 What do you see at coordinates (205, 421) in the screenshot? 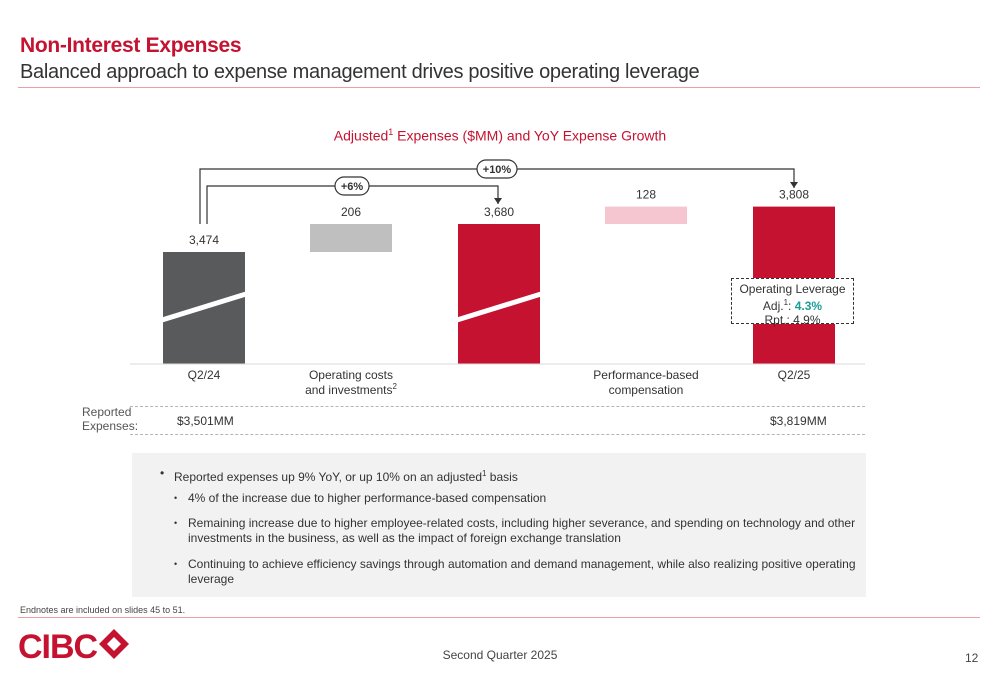
I see `reported-q2-24: $3,501MM` at bounding box center [205, 421].